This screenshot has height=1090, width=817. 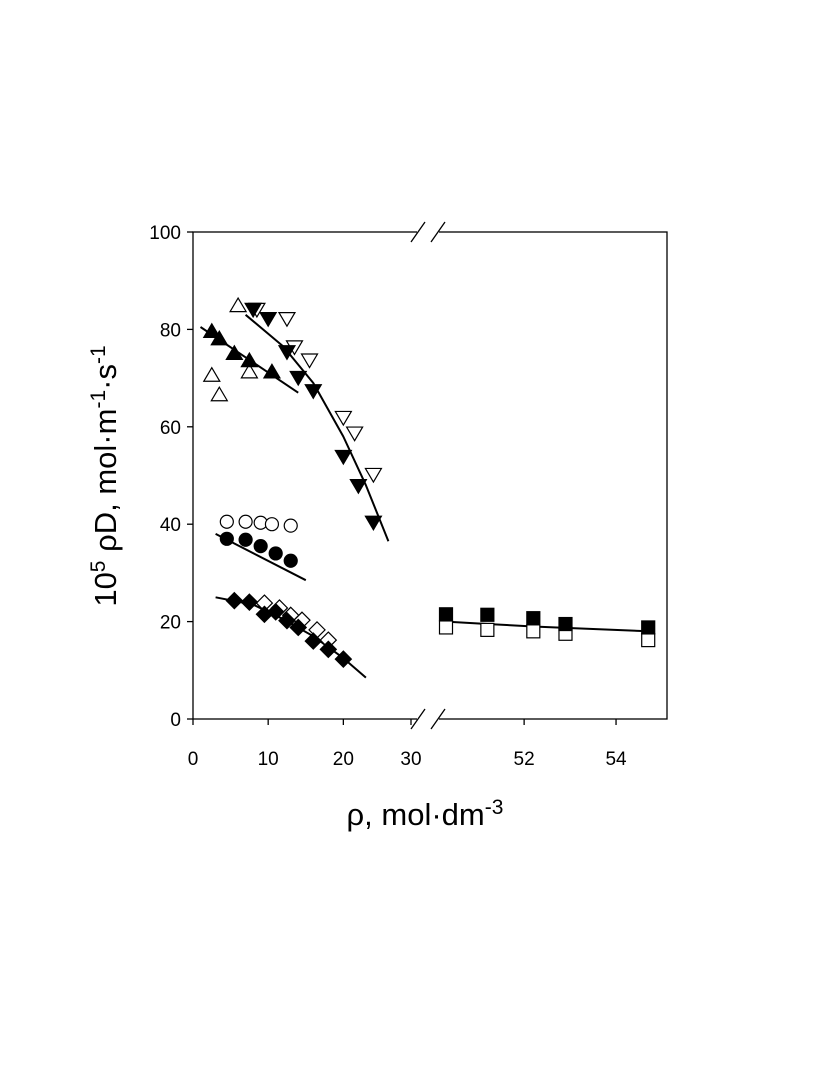 What do you see at coordinates (410, 759) in the screenshot?
I see `x-tick-label: 30` at bounding box center [410, 759].